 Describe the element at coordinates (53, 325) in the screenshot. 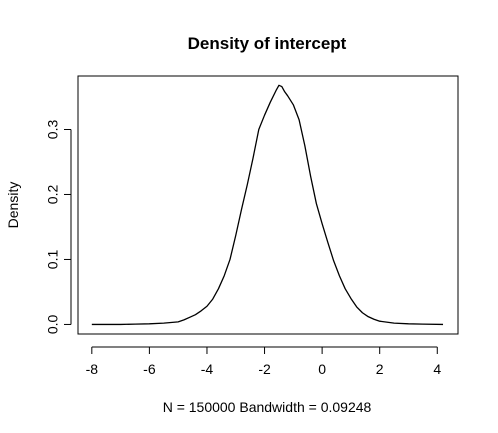

I see `y-tick-label: 0.0` at that location.